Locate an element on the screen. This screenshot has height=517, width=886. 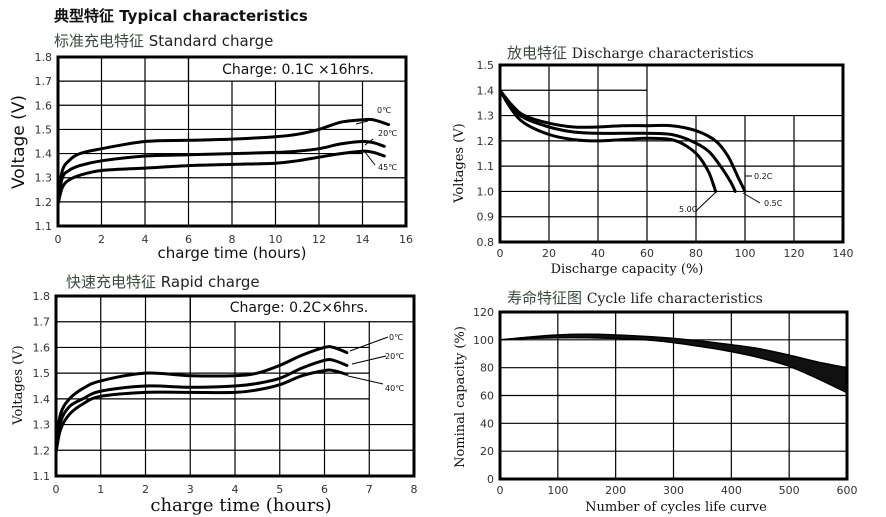
x-tick-label: 300 is located at coordinates (673, 490).